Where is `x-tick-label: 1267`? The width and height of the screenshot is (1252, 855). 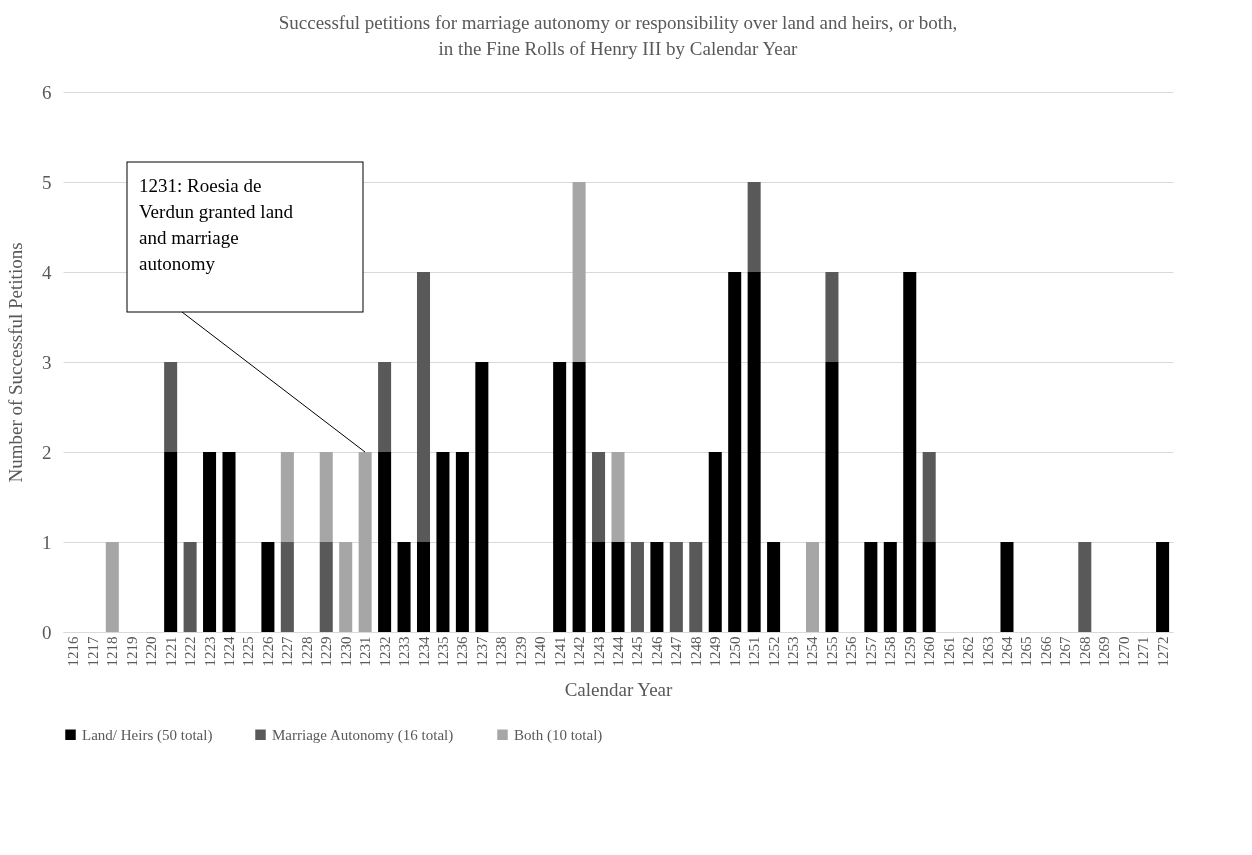
x-tick-label: 1267 is located at coordinates (1065, 651).